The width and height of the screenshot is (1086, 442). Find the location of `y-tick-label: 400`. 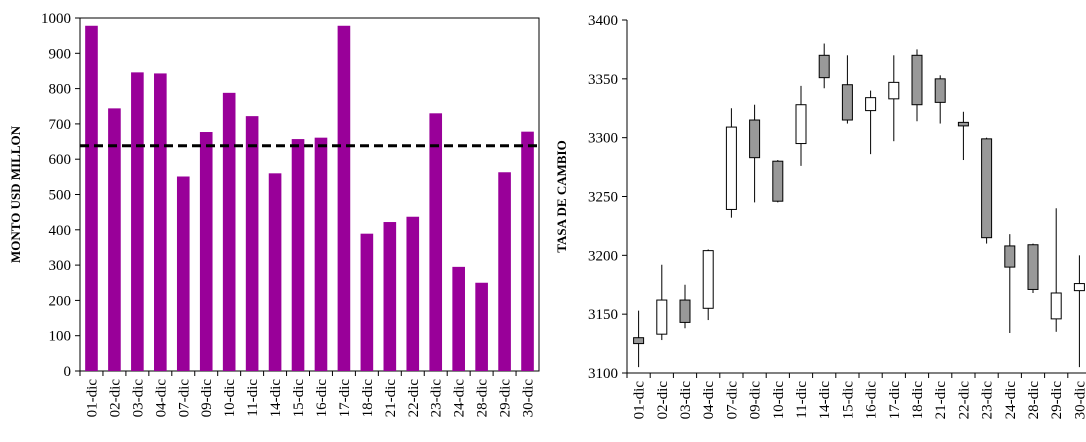

y-tick-label: 400 is located at coordinates (60, 231).